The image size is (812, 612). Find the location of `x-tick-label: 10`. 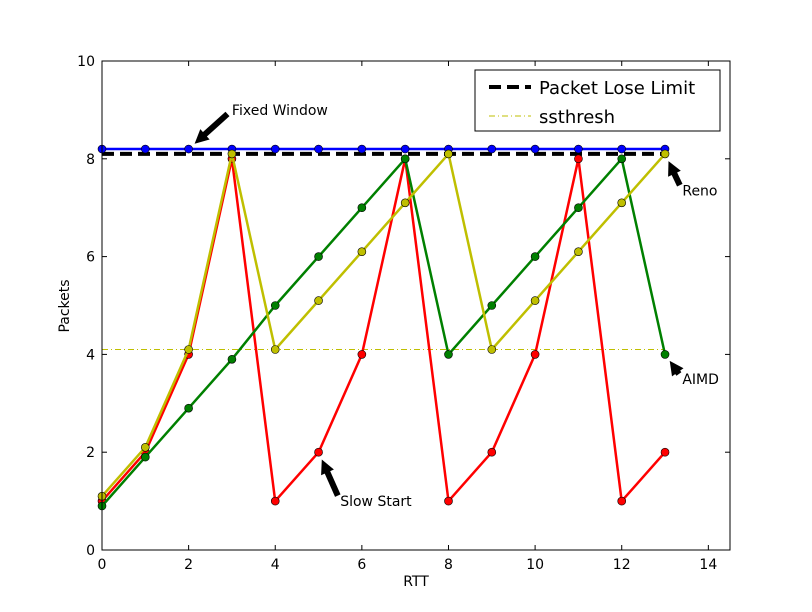

x-tick-label: 10 is located at coordinates (535, 565).